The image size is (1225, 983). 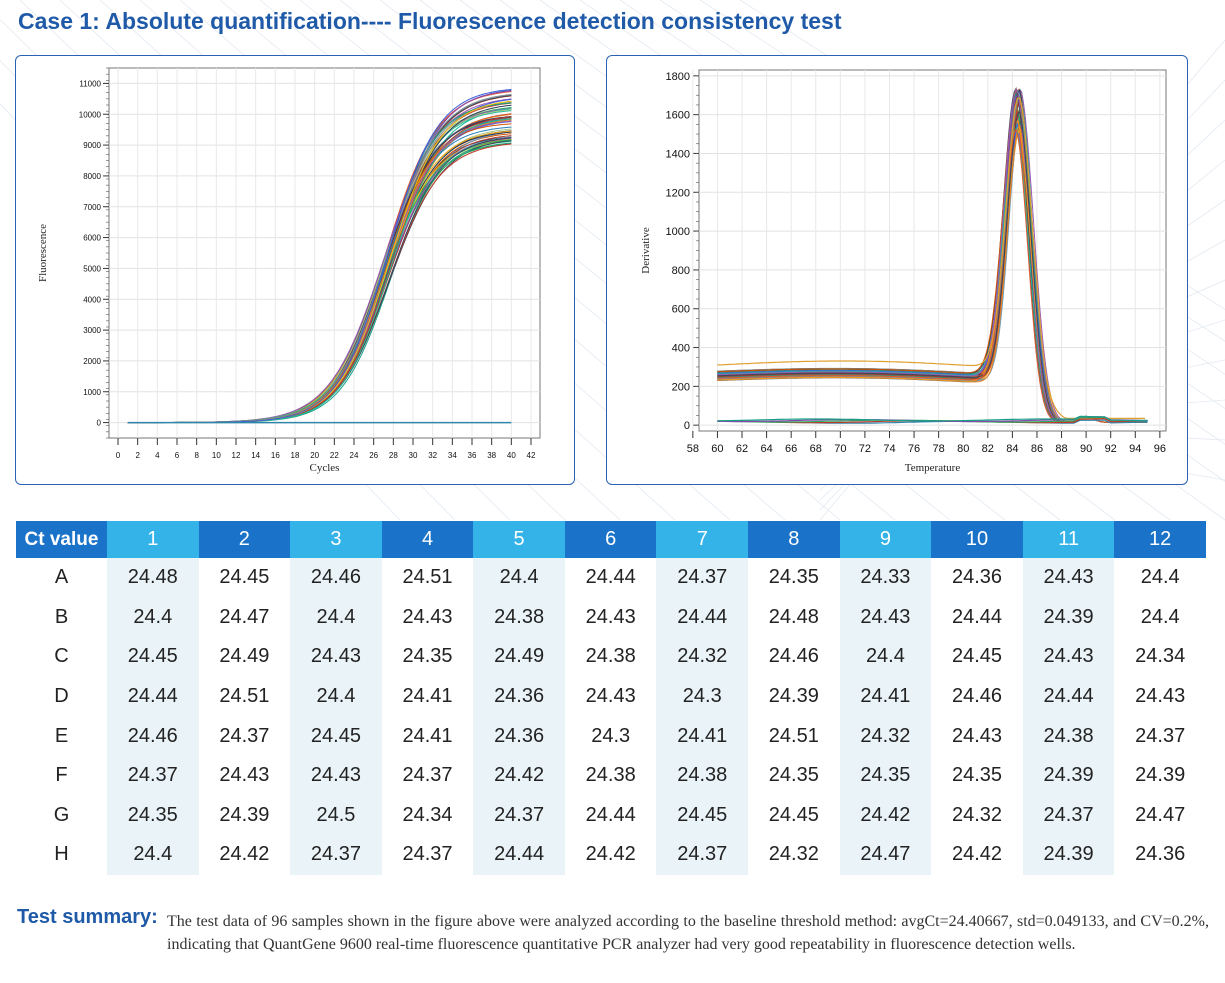 What do you see at coordinates (865, 449) in the screenshot?
I see `x-tick-label: 72` at bounding box center [865, 449].